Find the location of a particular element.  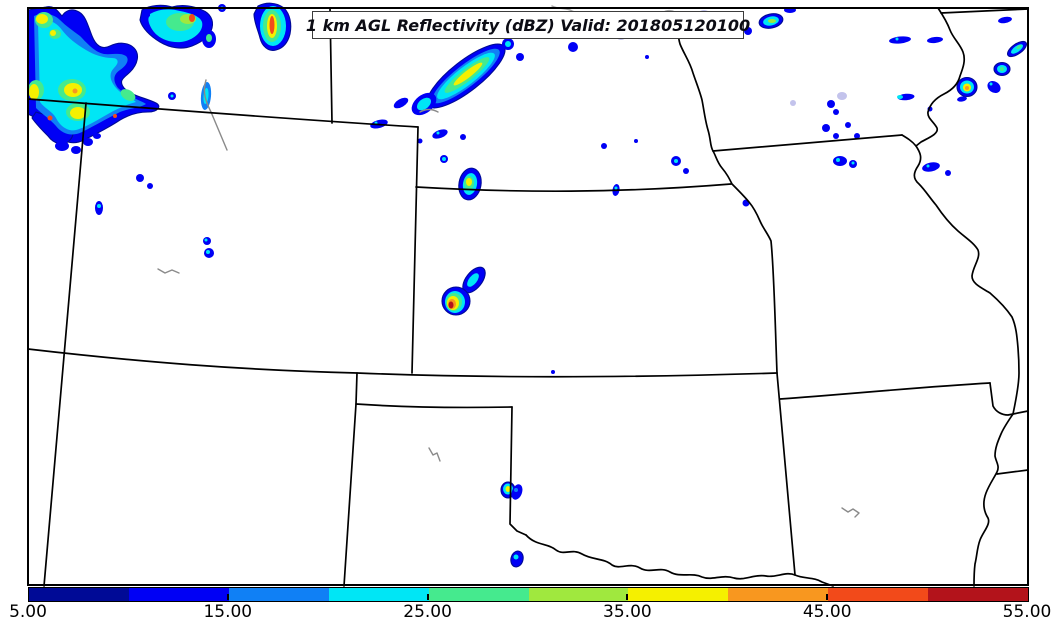

border-wisconsin-illinois-stub is located at coordinates (984, 11).